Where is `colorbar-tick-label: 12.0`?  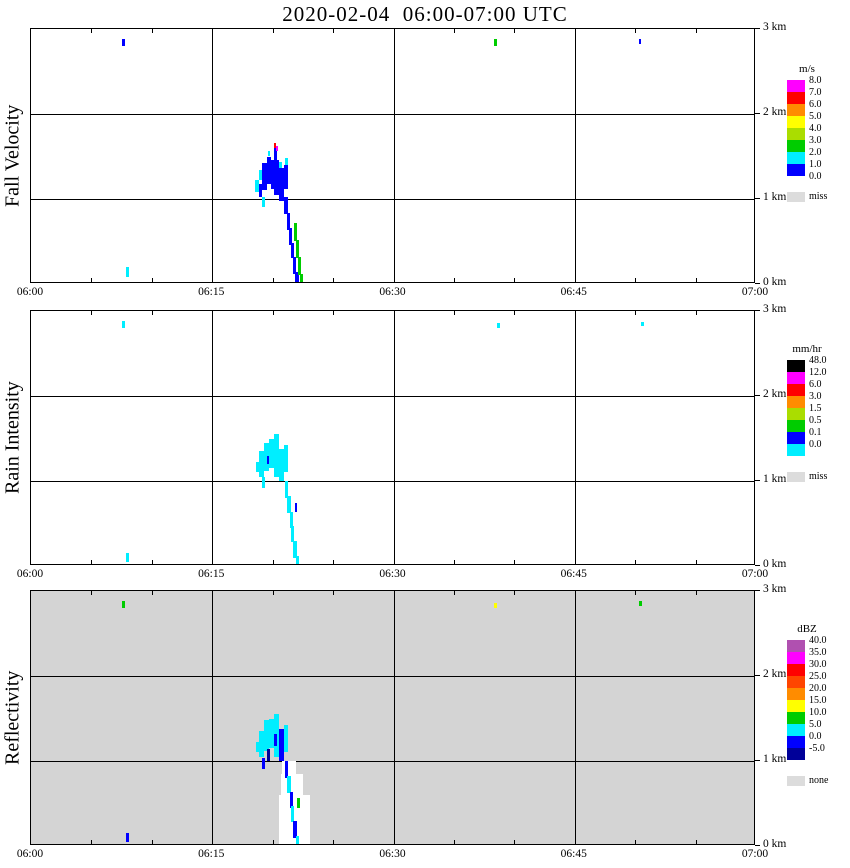
colorbar-tick-label: 12.0 is located at coordinates (818, 372).